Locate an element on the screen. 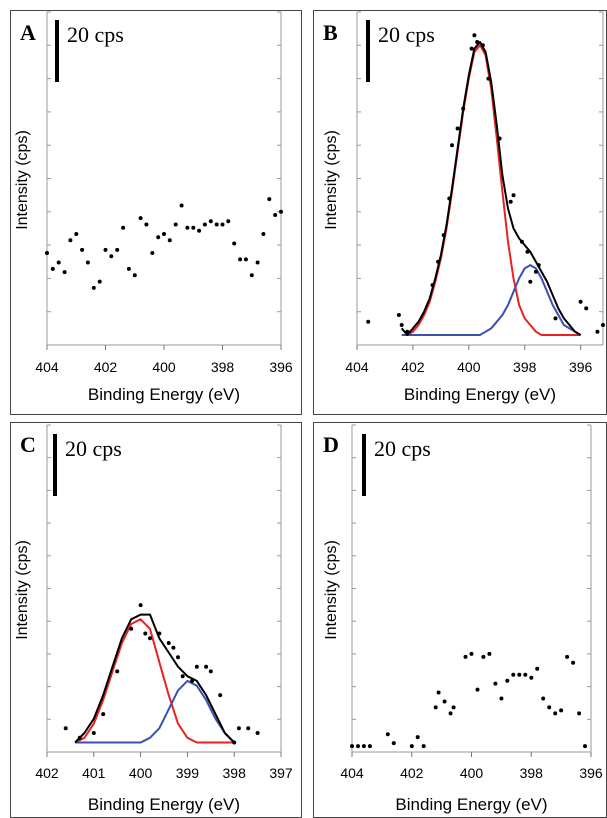  y-axis-label: Intensity (cps) is located at coordinates (22, 180).